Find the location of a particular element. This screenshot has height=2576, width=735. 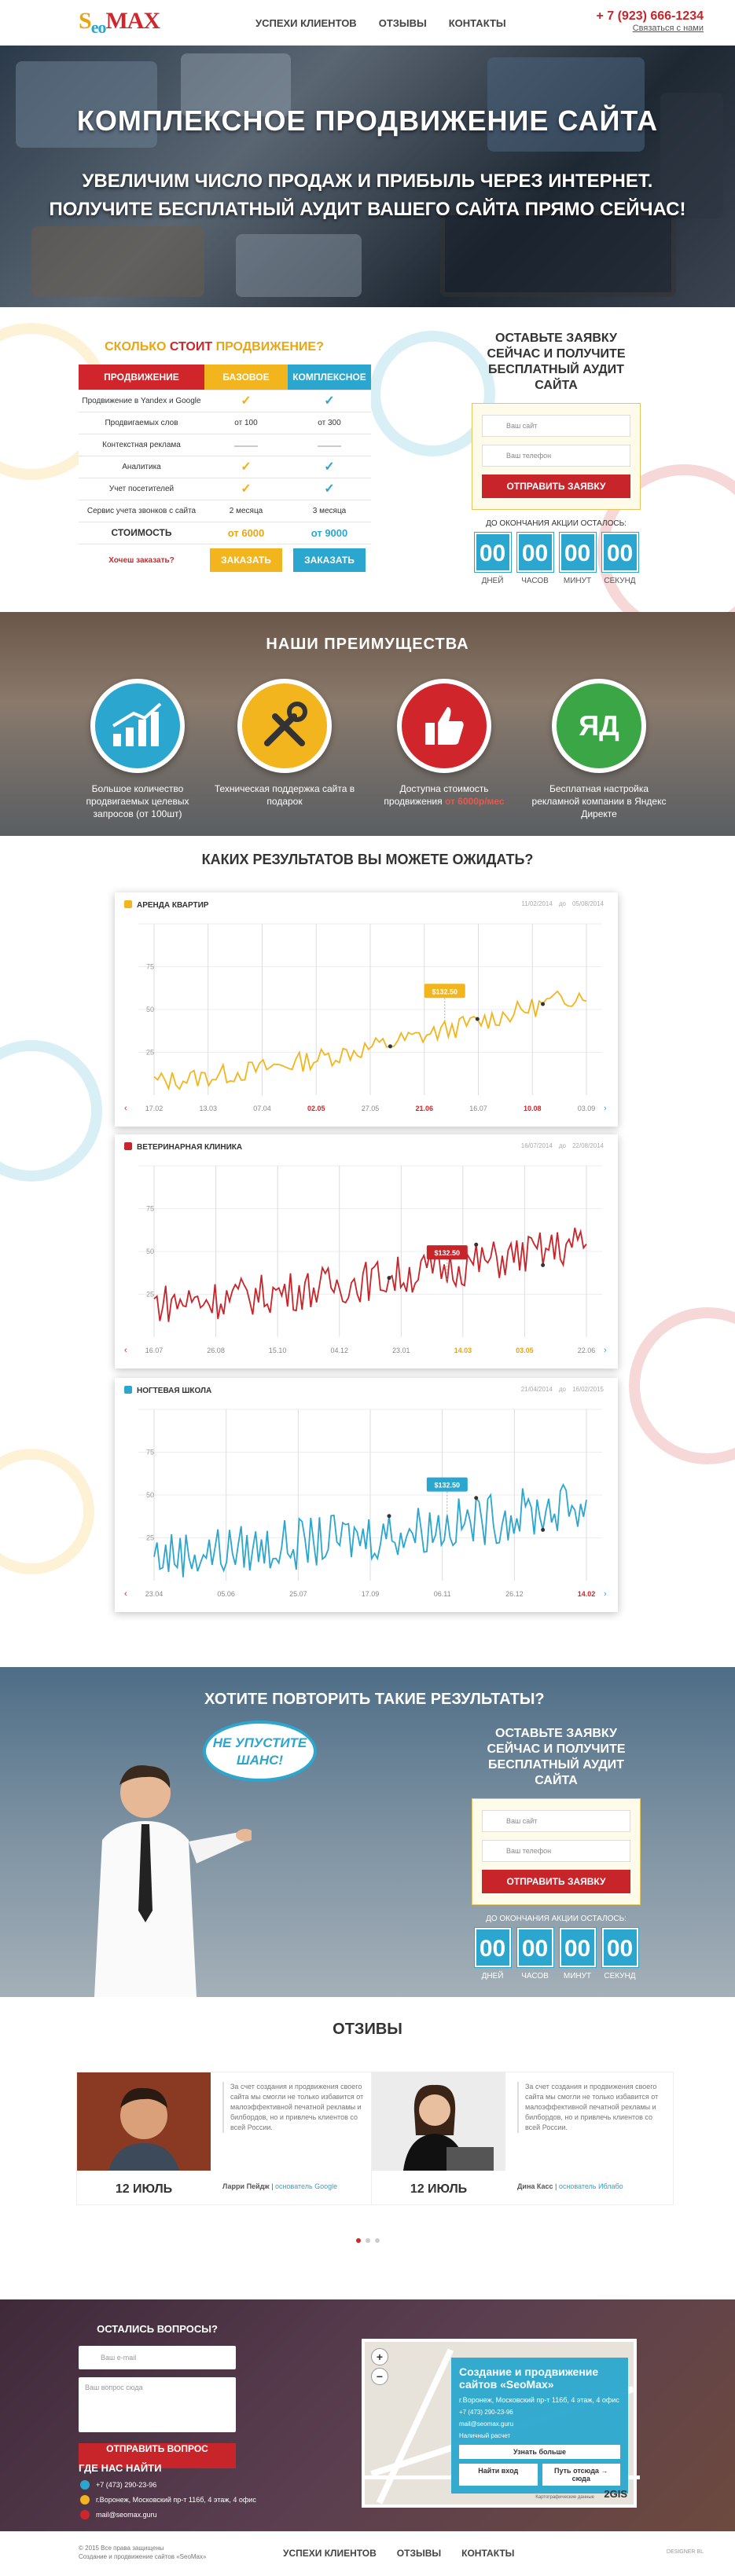

chart-date-range: 21/04/2014 до 16/02/2015 is located at coordinates (562, 1389).